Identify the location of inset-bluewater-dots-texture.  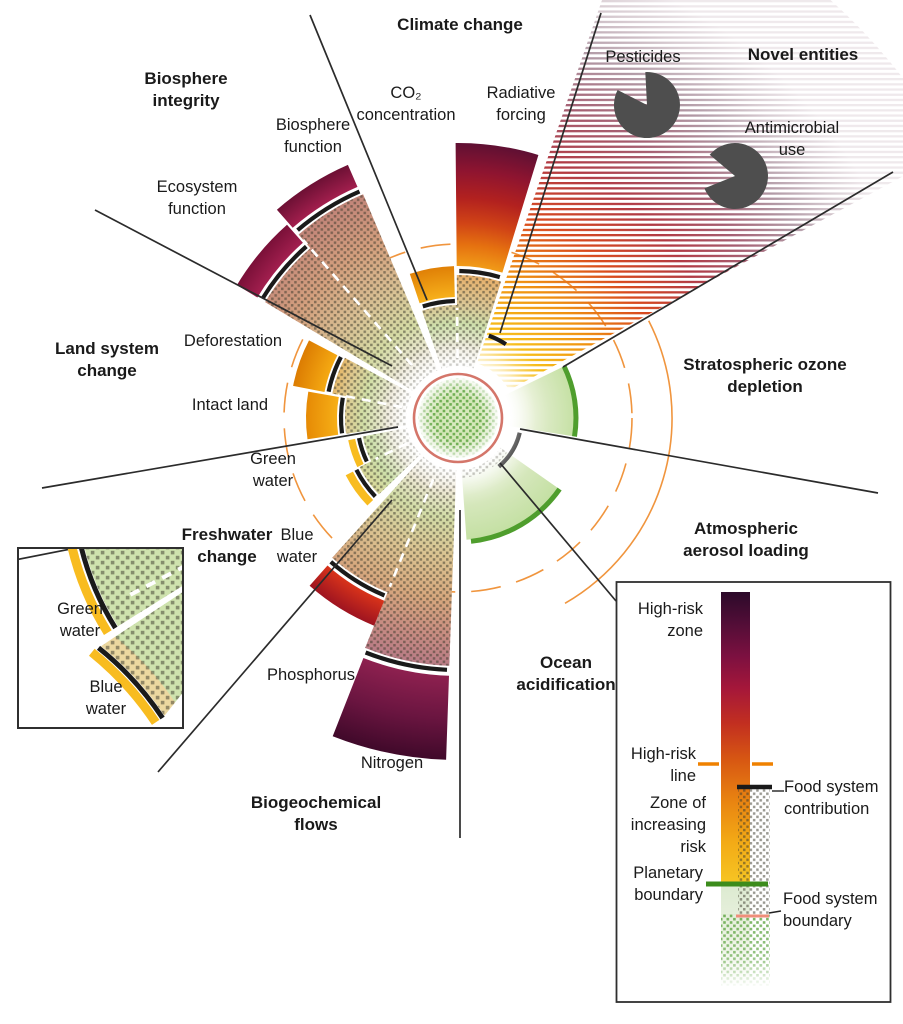
(149, 647).